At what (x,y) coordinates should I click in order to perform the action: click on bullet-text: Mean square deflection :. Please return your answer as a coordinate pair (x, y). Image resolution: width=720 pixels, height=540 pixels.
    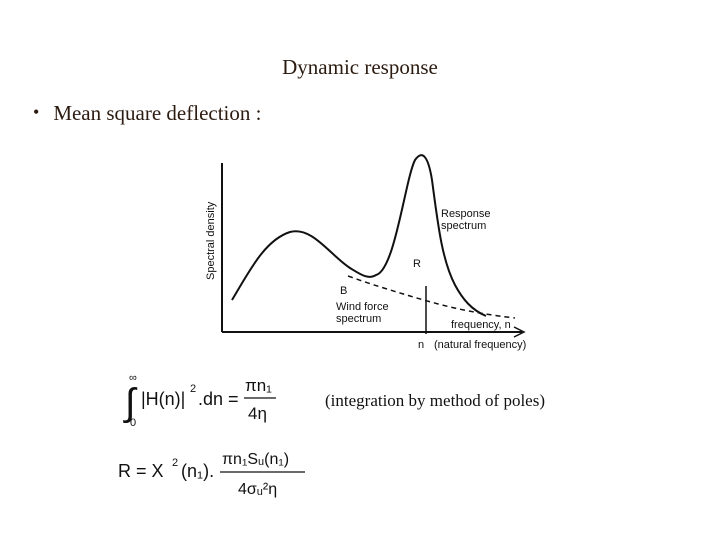
    Looking at the image, I should click on (157, 113).